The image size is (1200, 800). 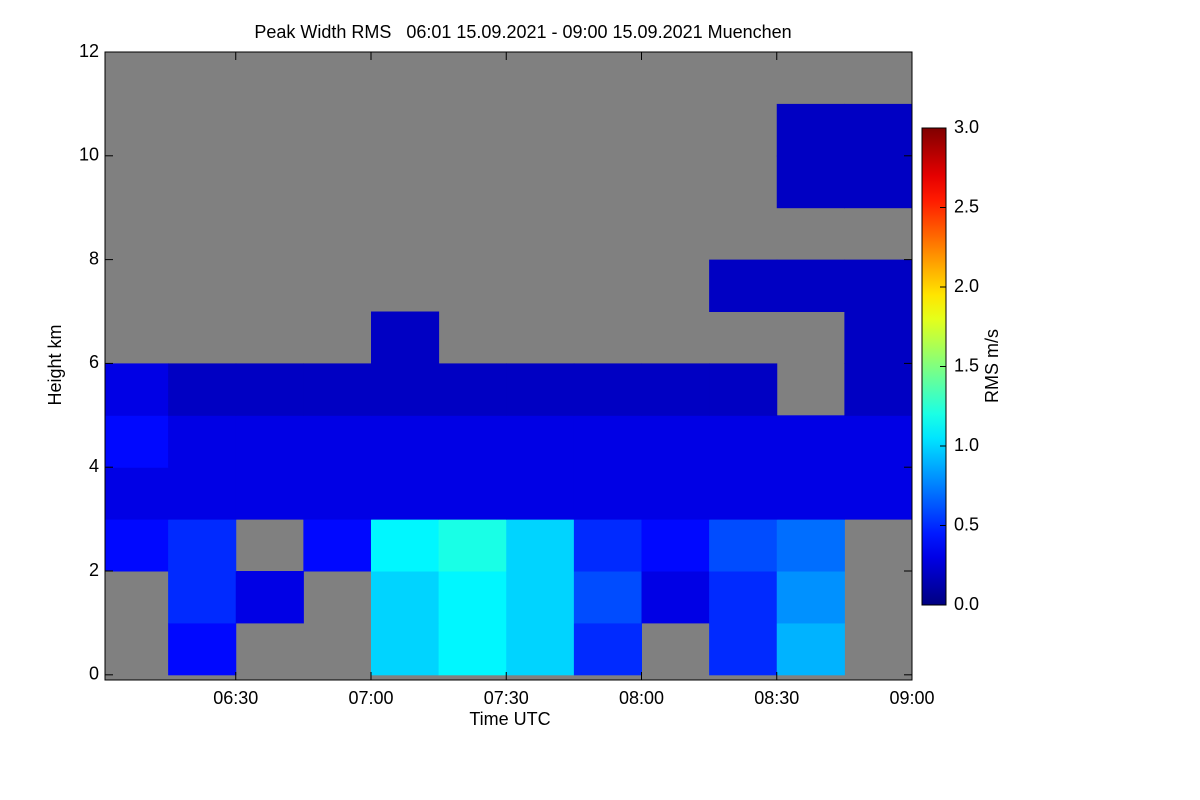 I want to click on x-tick-label: 07:30, so click(x=506, y=698).